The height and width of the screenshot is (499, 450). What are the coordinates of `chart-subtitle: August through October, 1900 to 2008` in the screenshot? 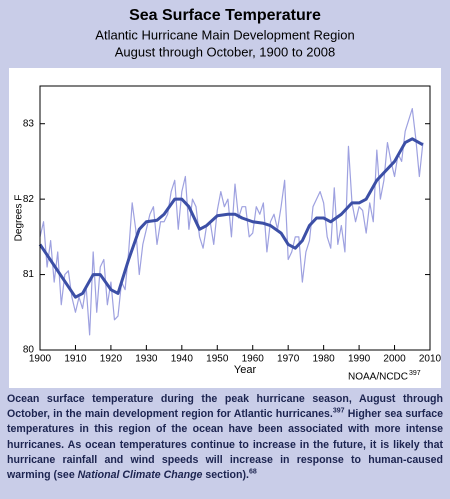 It's located at (225, 51).